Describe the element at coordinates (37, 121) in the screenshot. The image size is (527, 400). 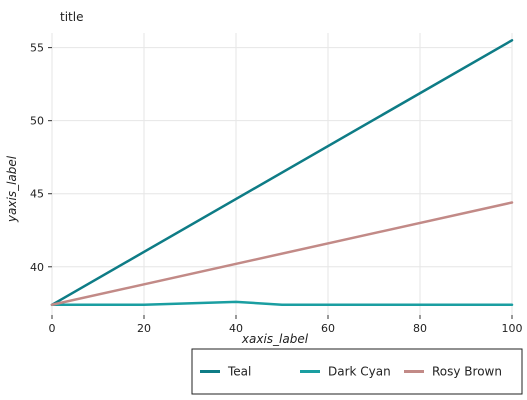
I see `y-tick-label: 50` at that location.